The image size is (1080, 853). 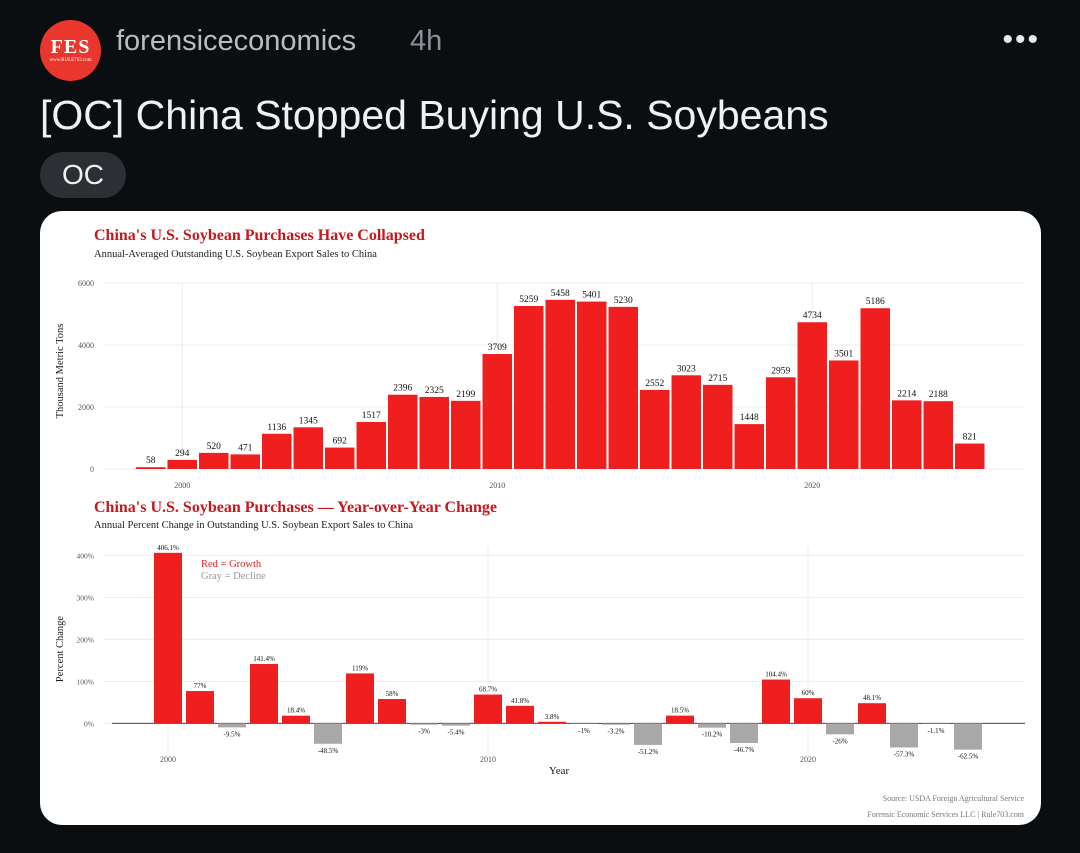 What do you see at coordinates (92, 469) in the screenshot?
I see `chart1-ytick: 0` at bounding box center [92, 469].